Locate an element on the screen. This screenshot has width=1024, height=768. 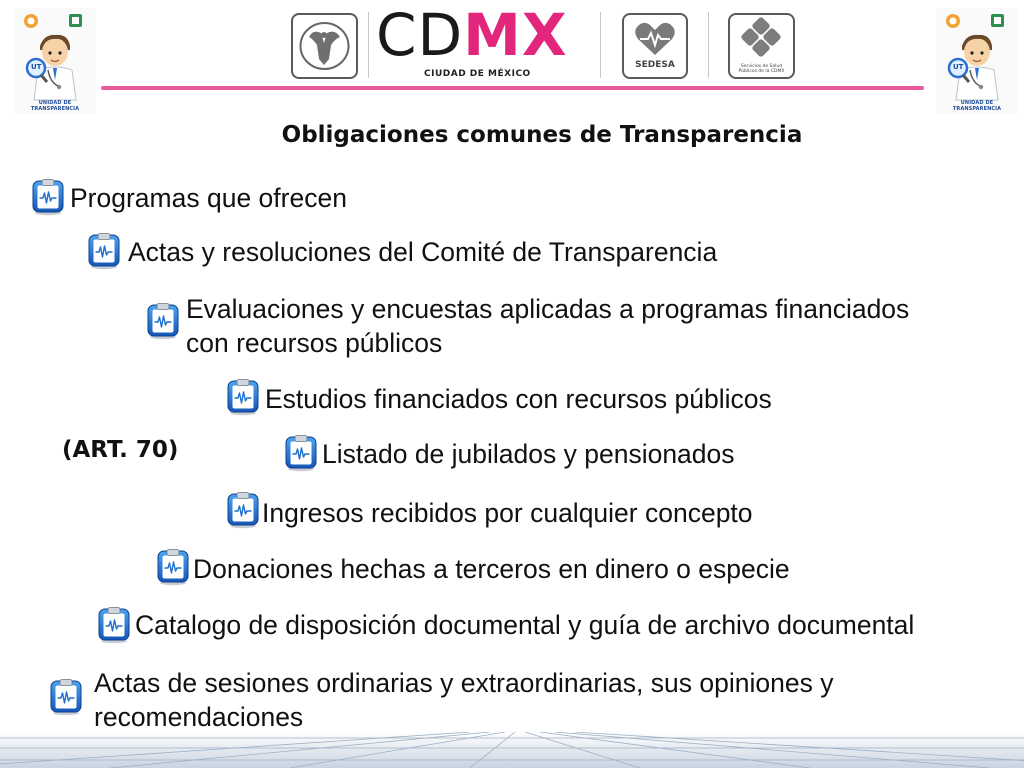
sedesa-logo: SEDESA is located at coordinates (655, 46).